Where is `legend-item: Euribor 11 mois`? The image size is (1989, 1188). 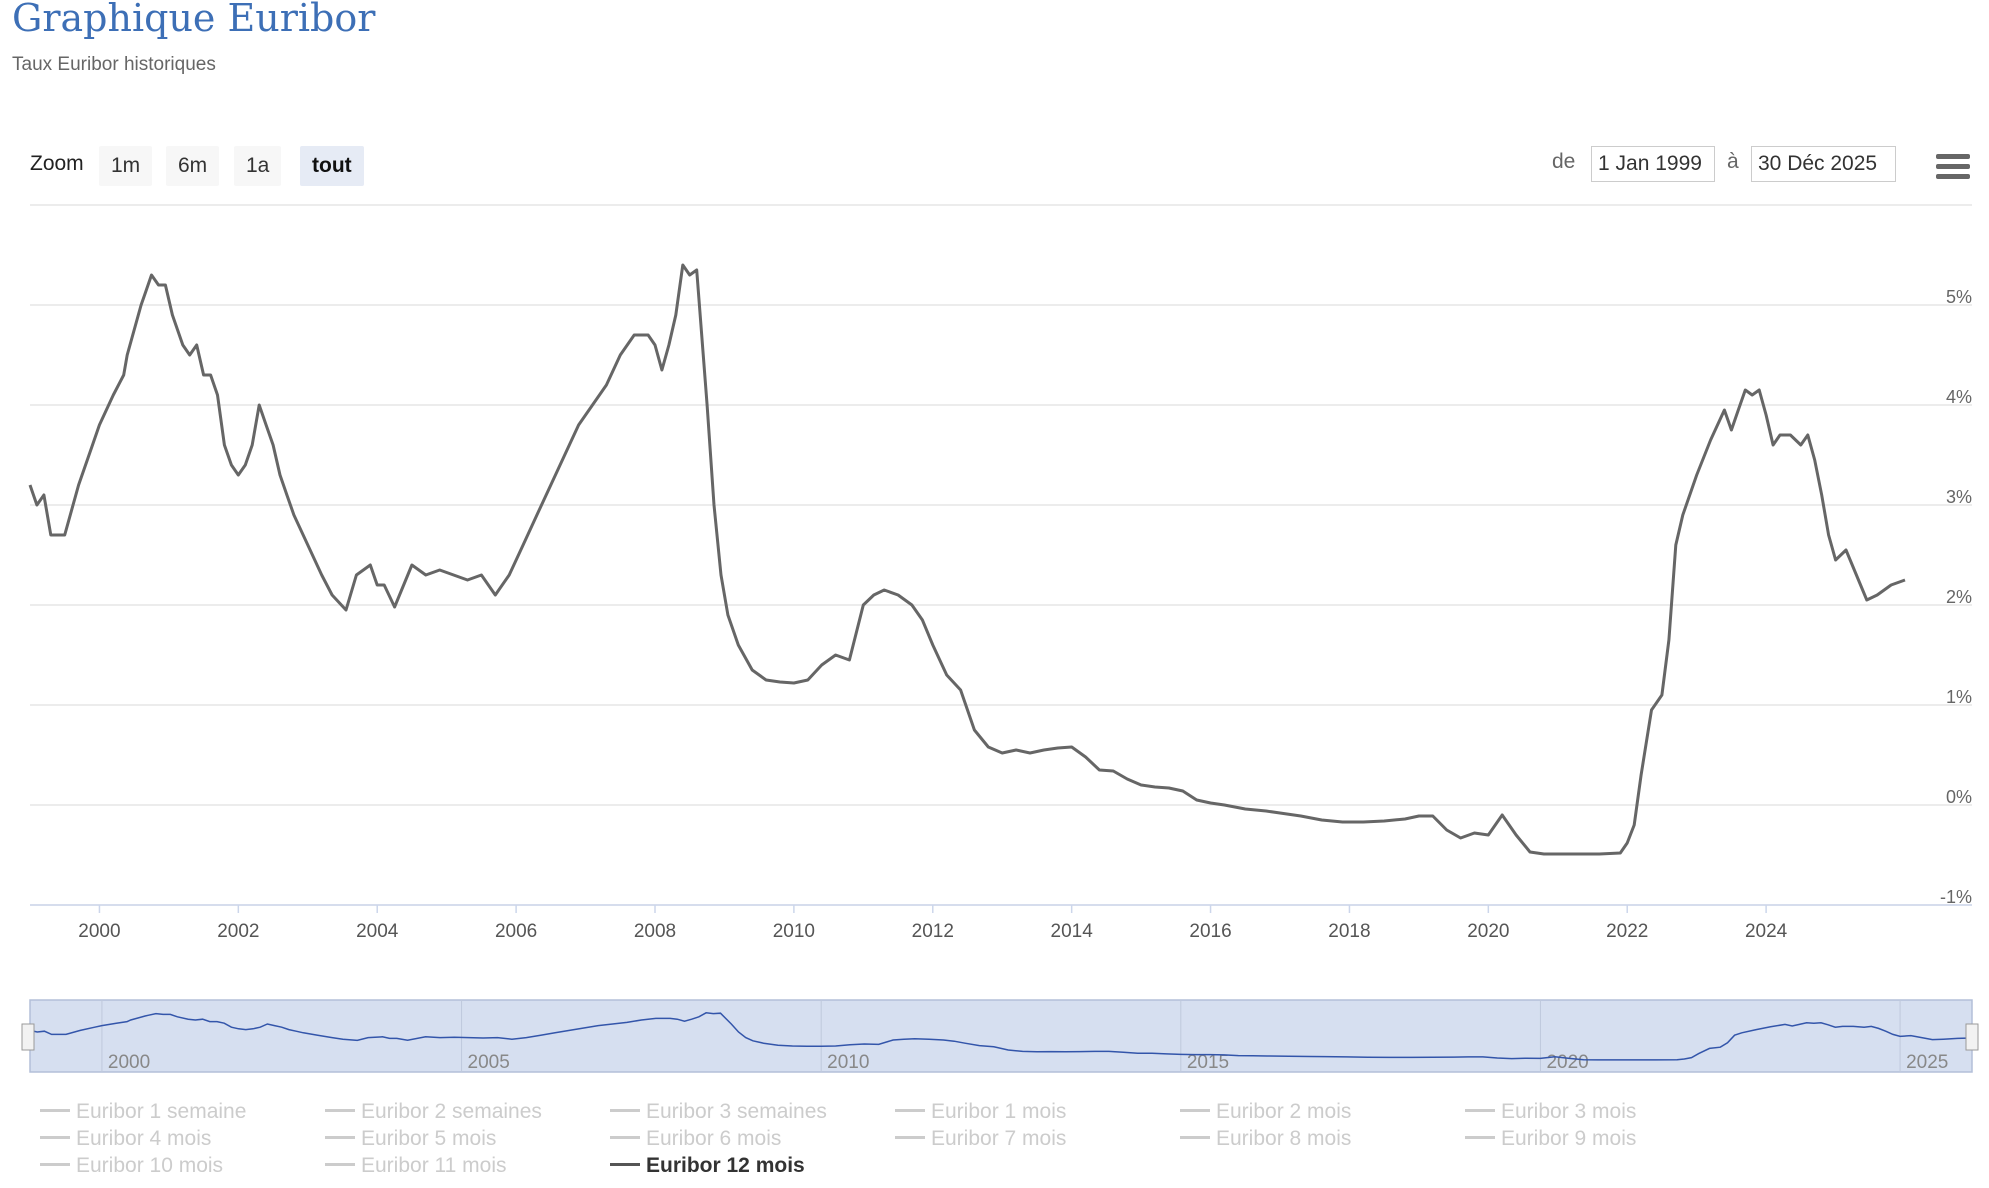
legend-item: Euribor 11 mois is located at coordinates (416, 1166).